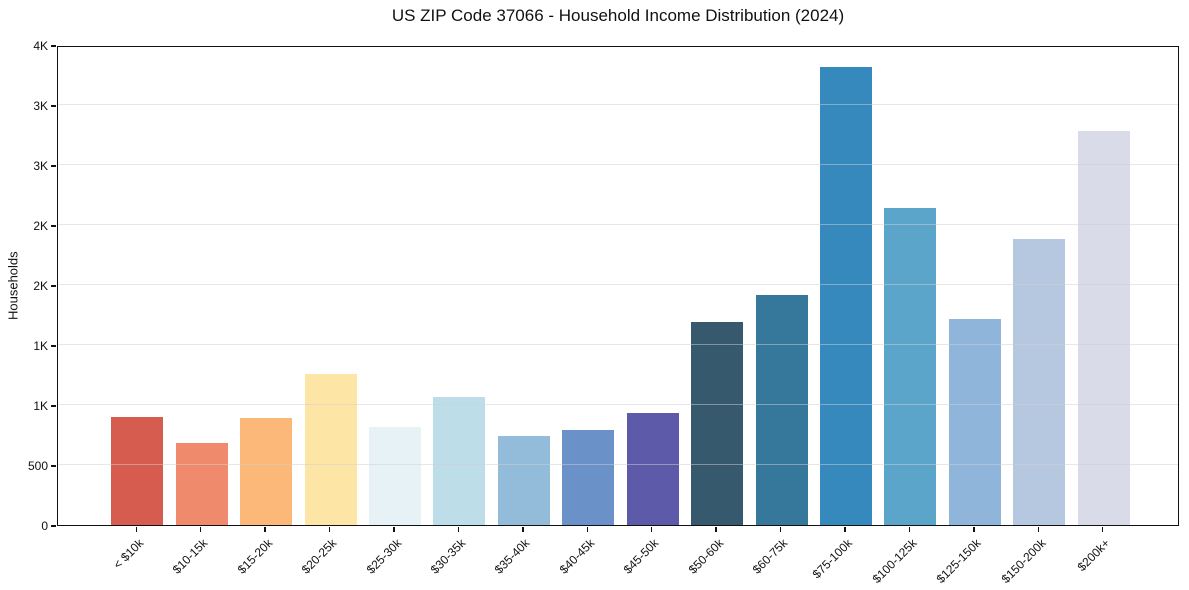  What do you see at coordinates (894, 561) in the screenshot?
I see `x-tick-label: $100-125k` at bounding box center [894, 561].